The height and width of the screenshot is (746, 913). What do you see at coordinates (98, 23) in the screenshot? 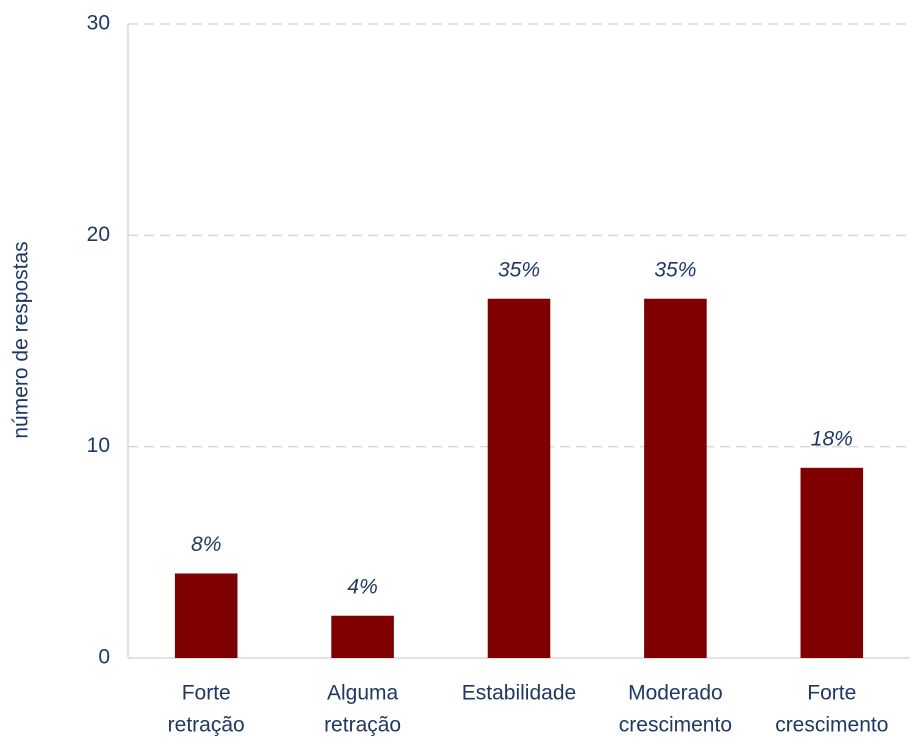
I see `y-tick-label: 30` at bounding box center [98, 23].